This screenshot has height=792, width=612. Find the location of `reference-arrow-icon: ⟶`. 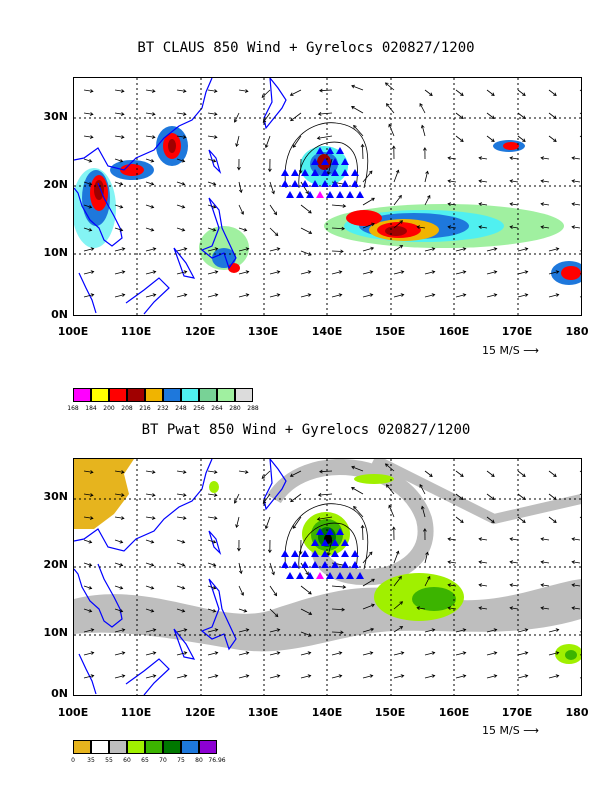

reference-arrow-icon: ⟶ is located at coordinates (531, 350).